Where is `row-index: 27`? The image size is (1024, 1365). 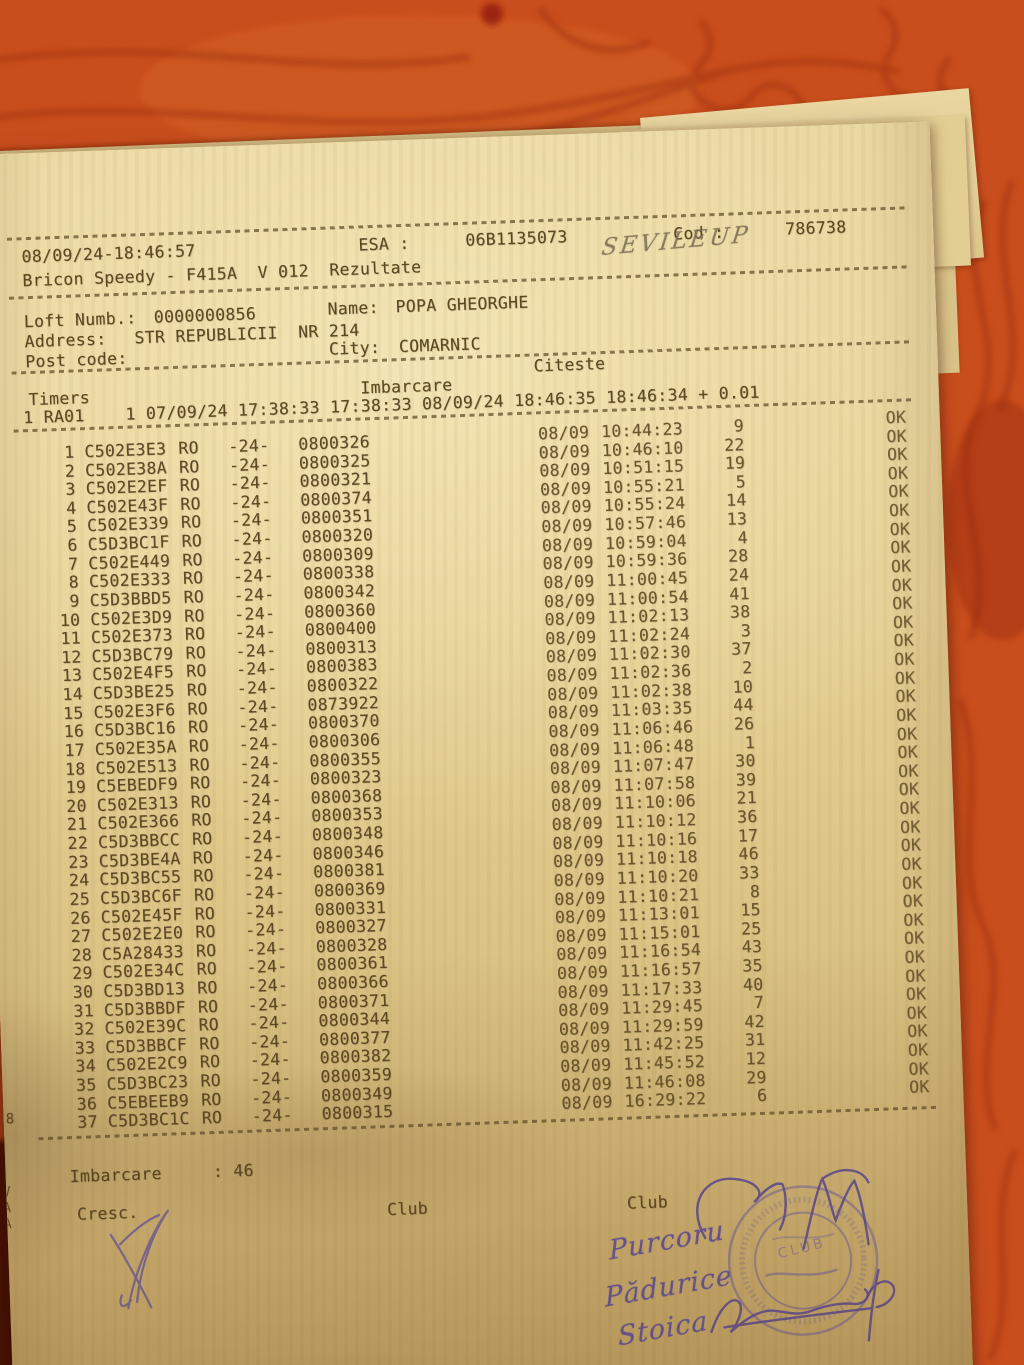 row-index: 27 is located at coordinates (81, 936).